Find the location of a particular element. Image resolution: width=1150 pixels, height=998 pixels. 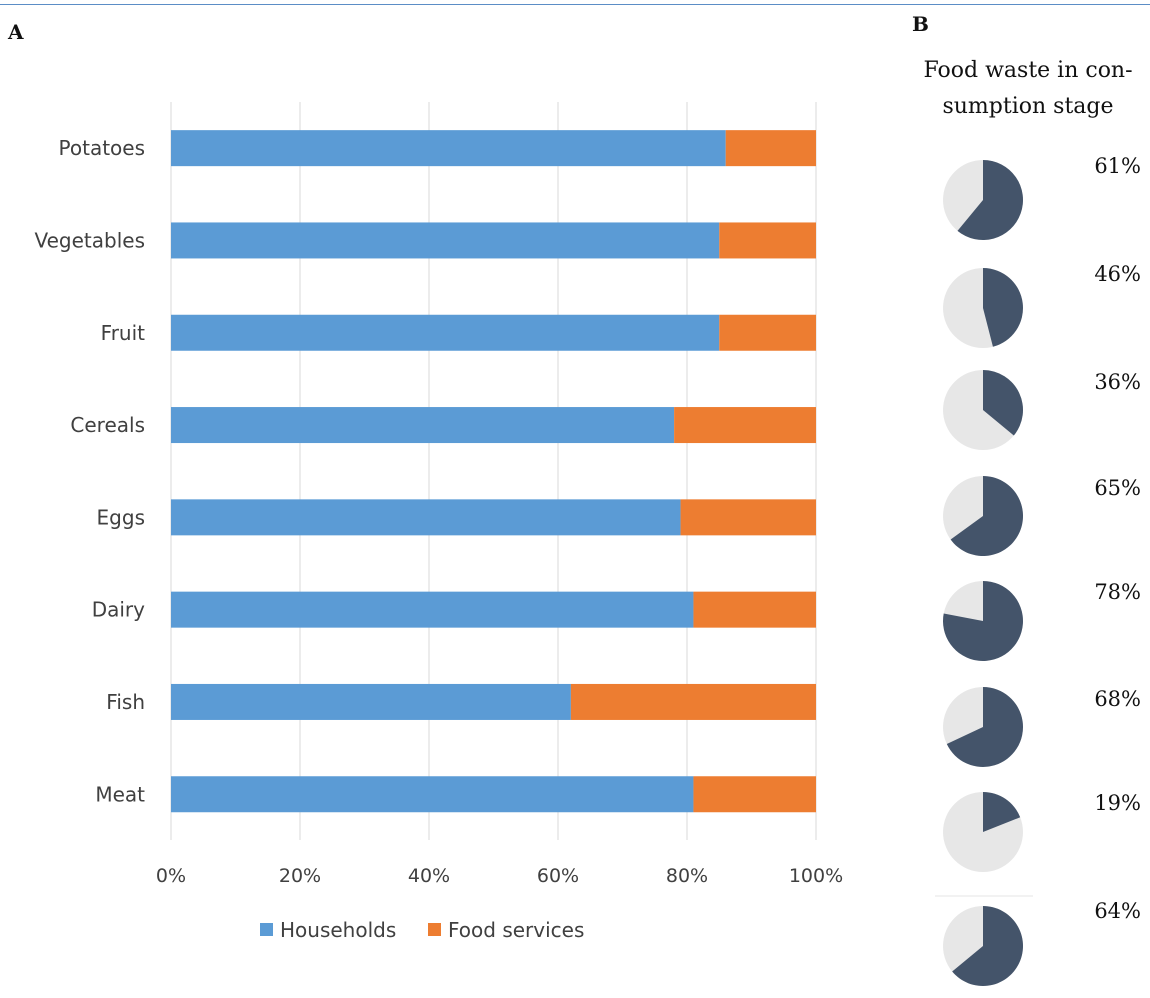

pie-title-line-2: sumption stage is located at coordinates (1028, 106).